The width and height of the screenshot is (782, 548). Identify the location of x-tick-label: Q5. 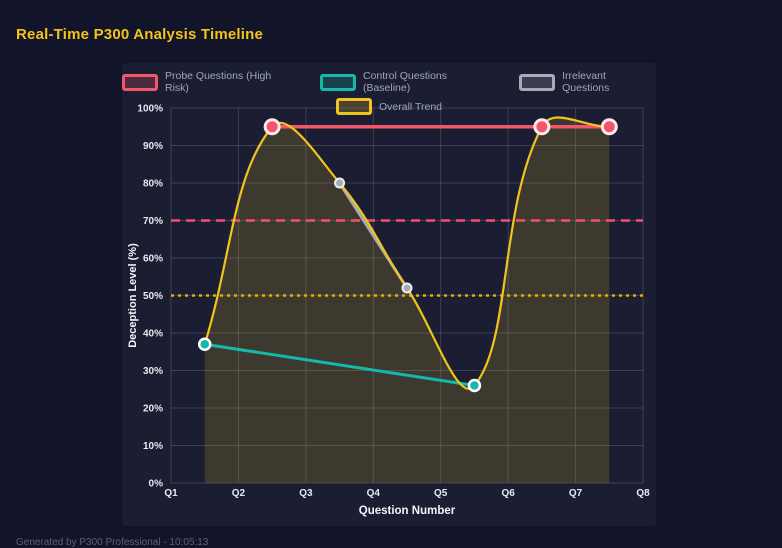
(441, 493).